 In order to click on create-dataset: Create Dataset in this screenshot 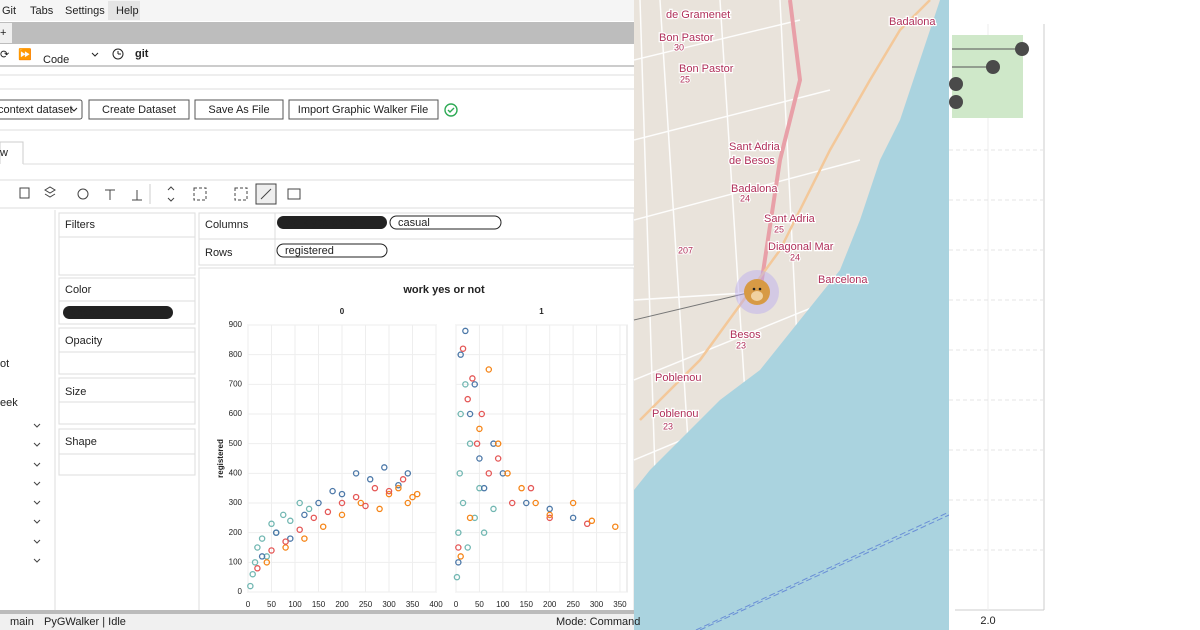, I will do `click(139, 110)`.